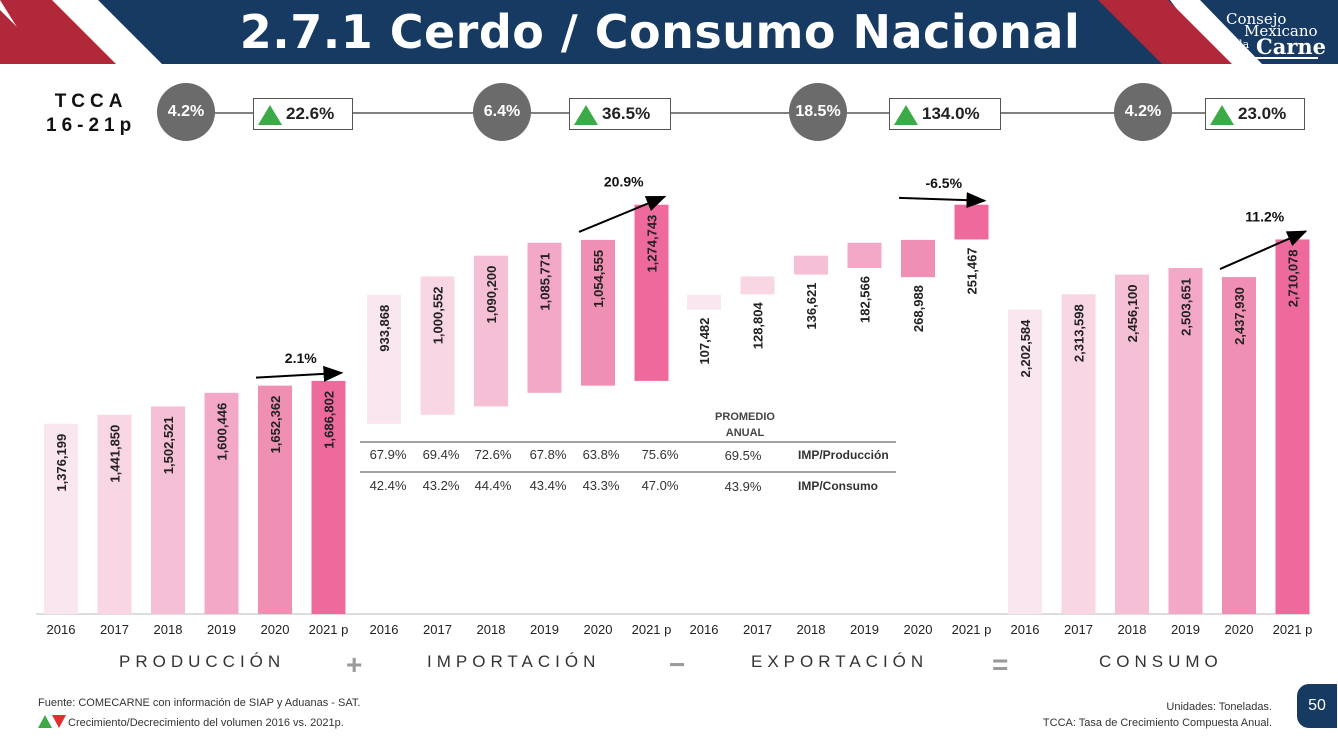 This screenshot has width=1338, height=751. I want to click on bar-value-label: 2,313,598, so click(1079, 333).